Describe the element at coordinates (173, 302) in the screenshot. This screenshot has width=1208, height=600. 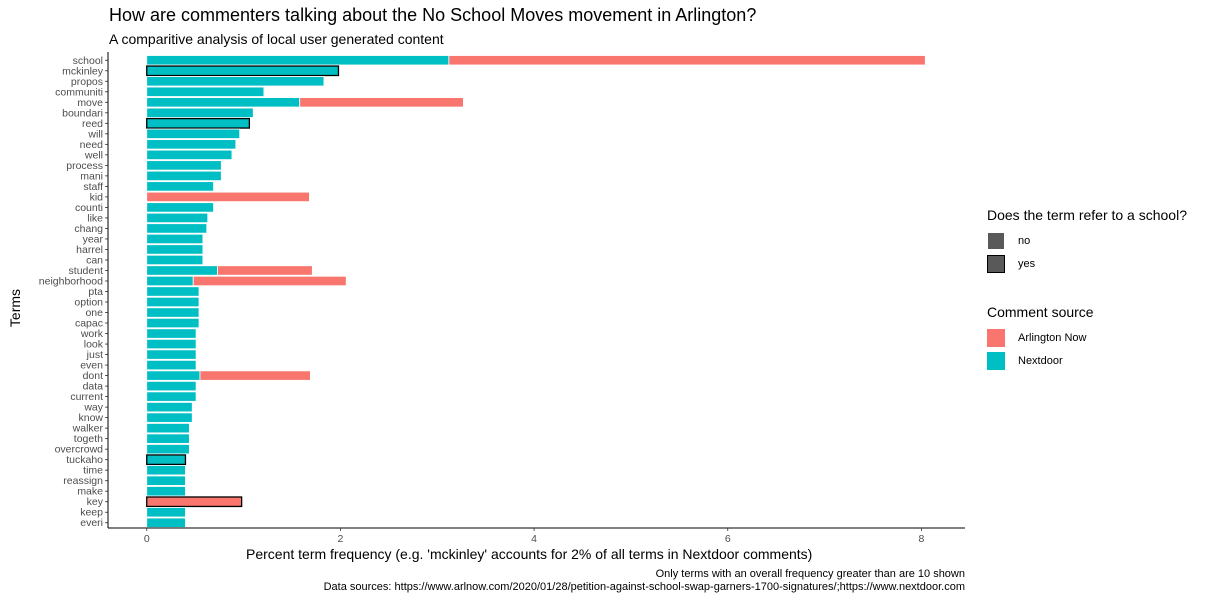
I see `bar-nextdoor-option` at that location.